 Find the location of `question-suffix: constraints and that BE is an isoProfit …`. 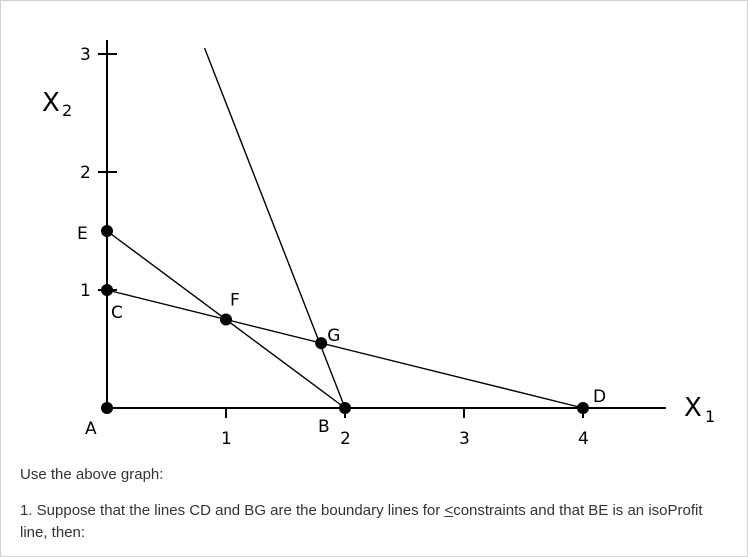

question-suffix: constraints and that BE is an isoProfit … is located at coordinates (361, 521).